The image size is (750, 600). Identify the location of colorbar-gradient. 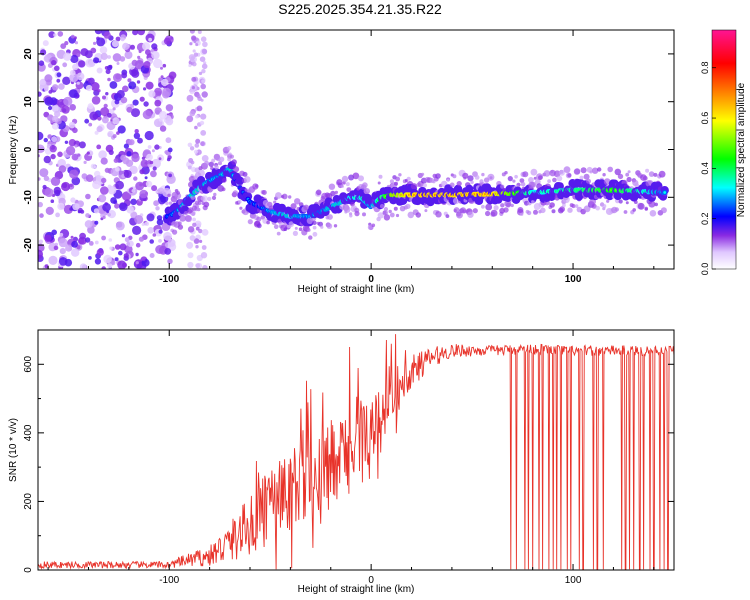
(724, 149).